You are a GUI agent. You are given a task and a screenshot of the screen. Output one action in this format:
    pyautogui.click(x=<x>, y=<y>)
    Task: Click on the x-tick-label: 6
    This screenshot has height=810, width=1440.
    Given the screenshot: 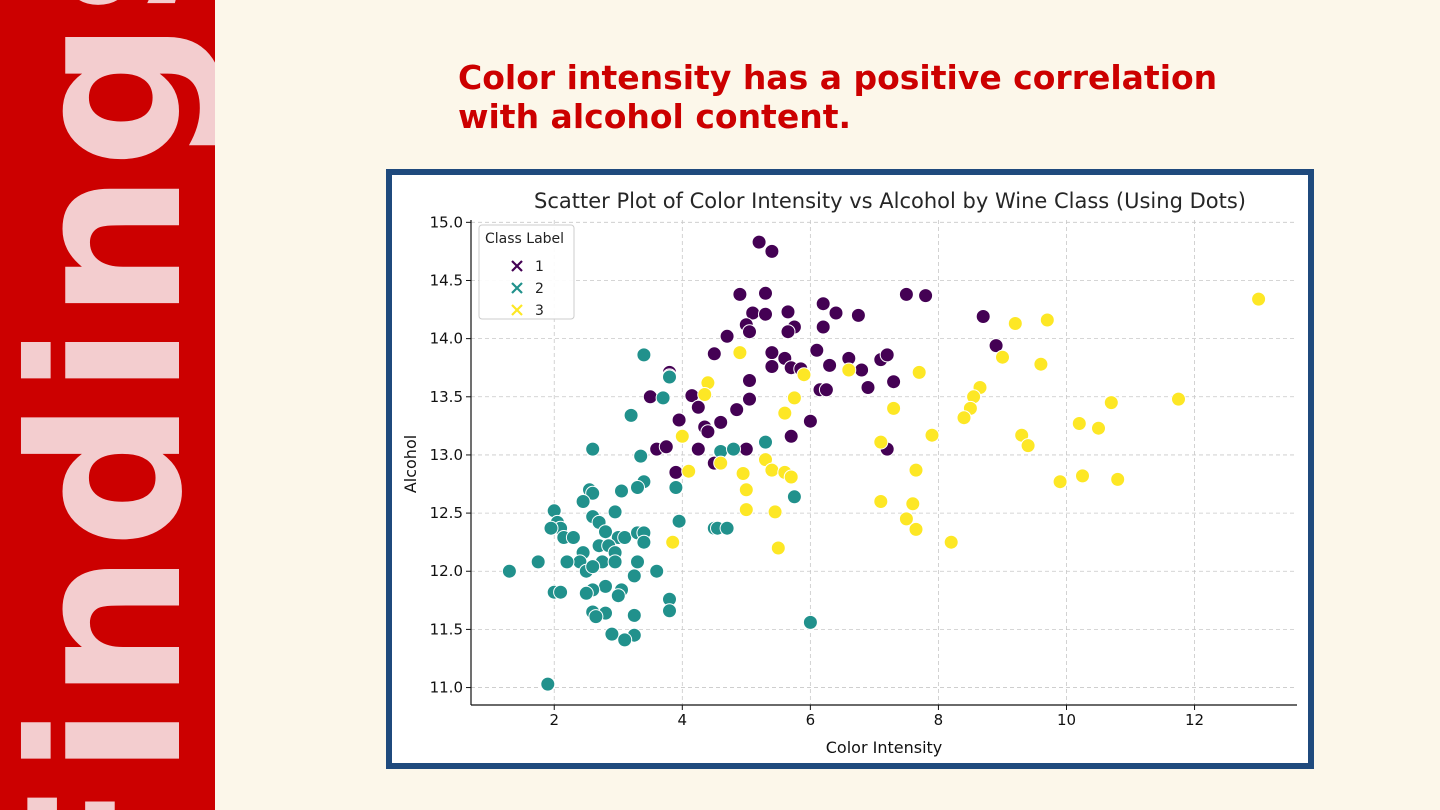 What is the action you would take?
    pyautogui.click(x=811, y=720)
    